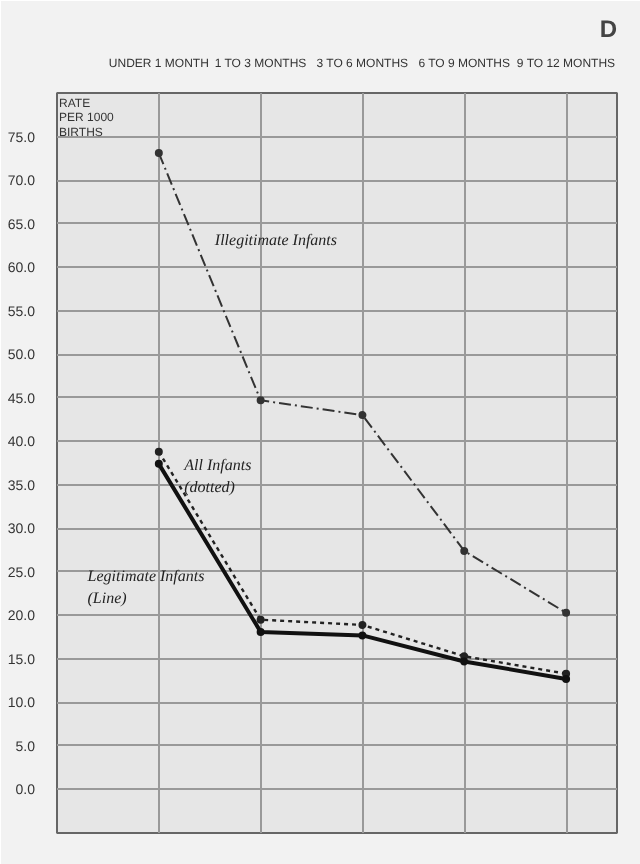  I want to click on series-label: Illegitimate Infants, so click(275, 239).